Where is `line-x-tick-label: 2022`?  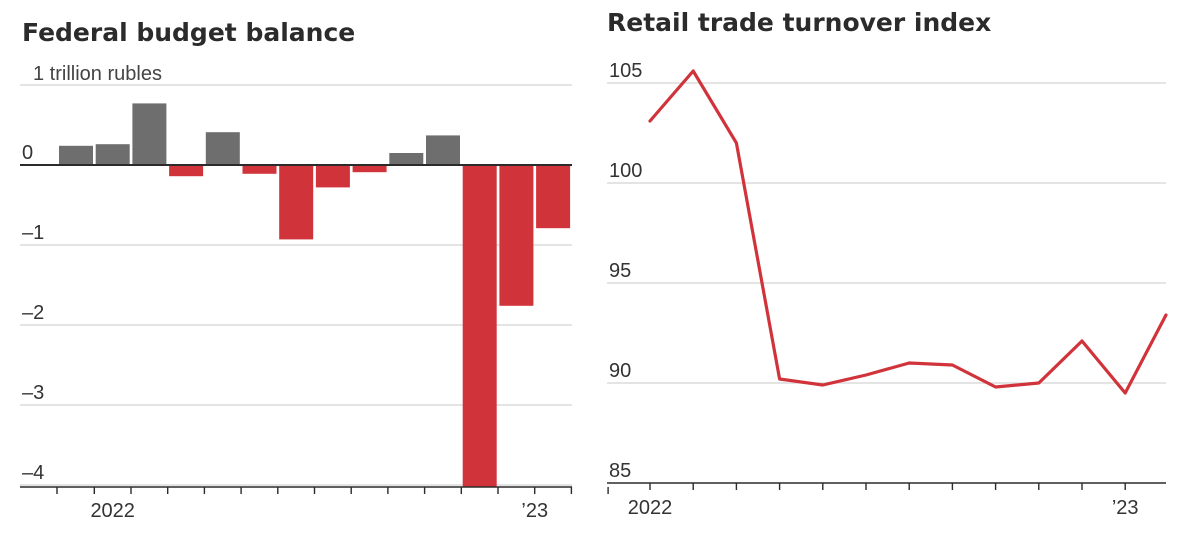 line-x-tick-label: 2022 is located at coordinates (650, 508).